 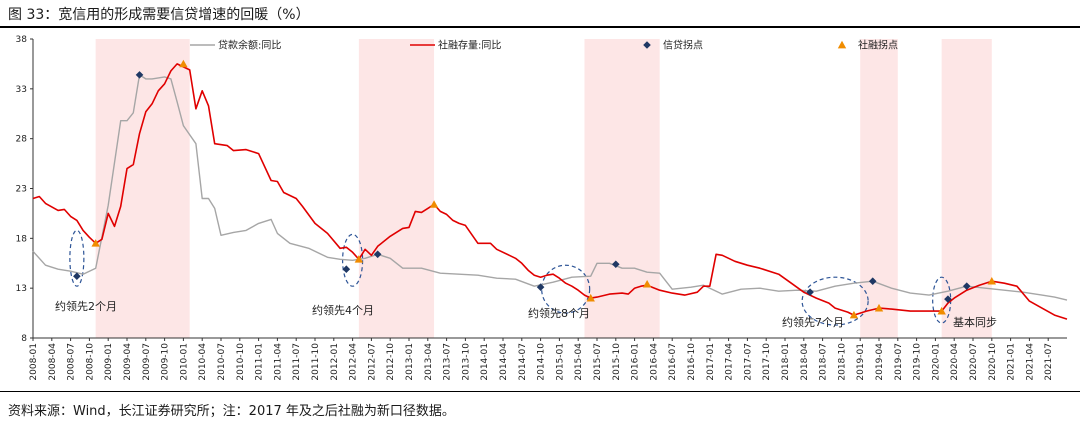 I want to click on legend-swatch-loan-point, so click(x=647, y=45).